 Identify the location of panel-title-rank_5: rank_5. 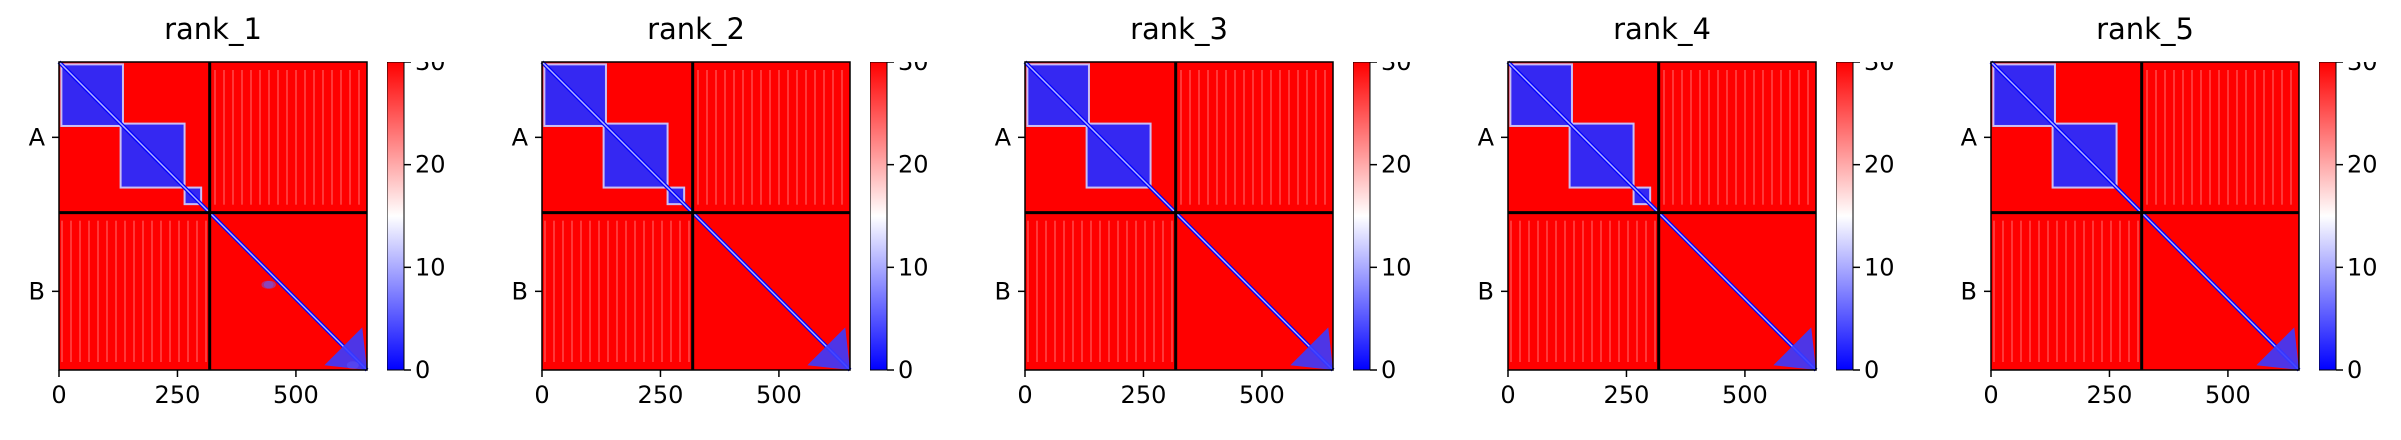
(2145, 29).